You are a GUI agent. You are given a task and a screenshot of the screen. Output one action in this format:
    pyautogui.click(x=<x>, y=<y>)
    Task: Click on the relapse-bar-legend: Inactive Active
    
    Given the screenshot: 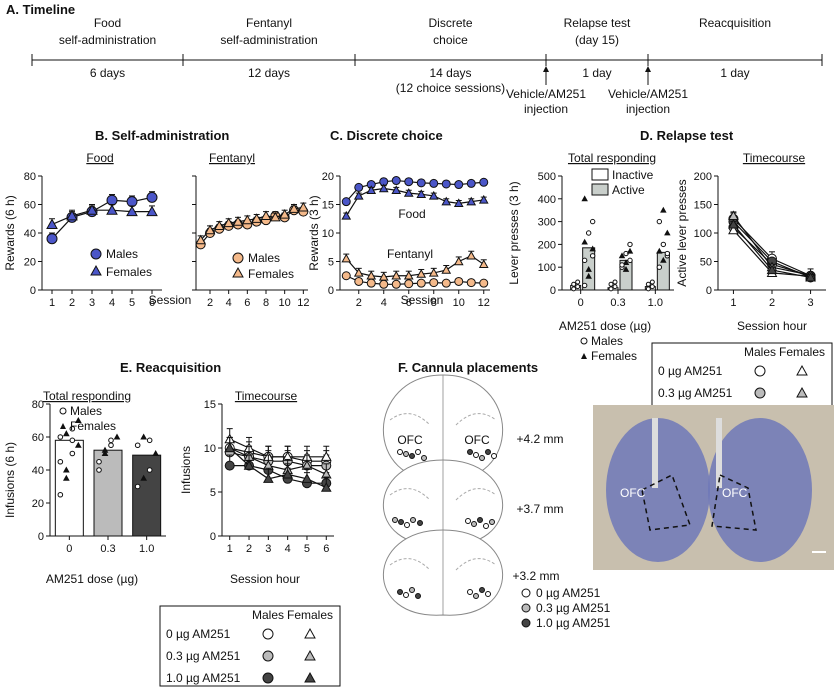 What is the action you would take?
    pyautogui.click(x=622, y=182)
    